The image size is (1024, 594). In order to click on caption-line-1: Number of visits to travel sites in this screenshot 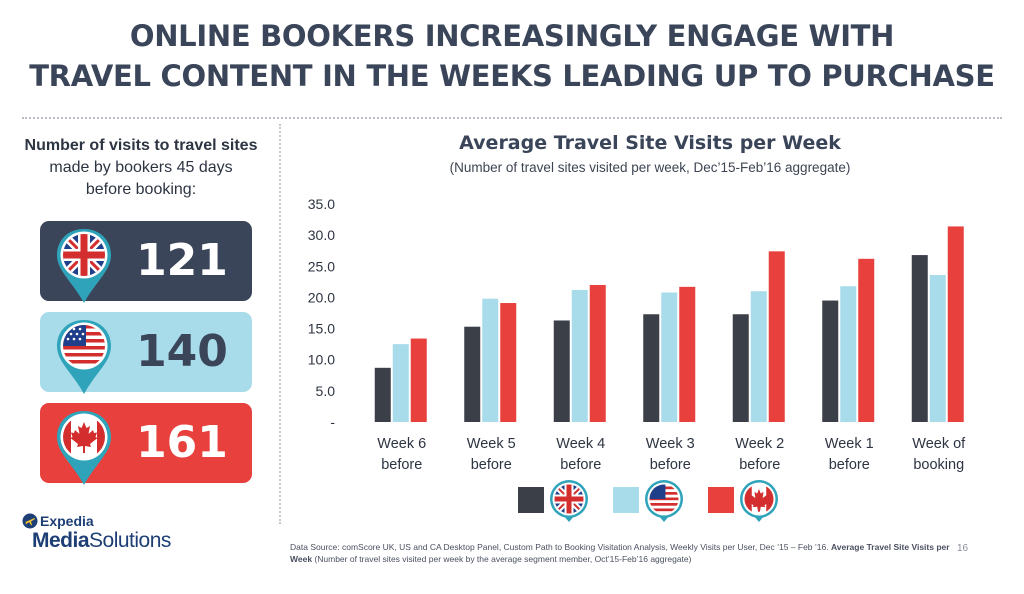, I will do `click(141, 145)`.